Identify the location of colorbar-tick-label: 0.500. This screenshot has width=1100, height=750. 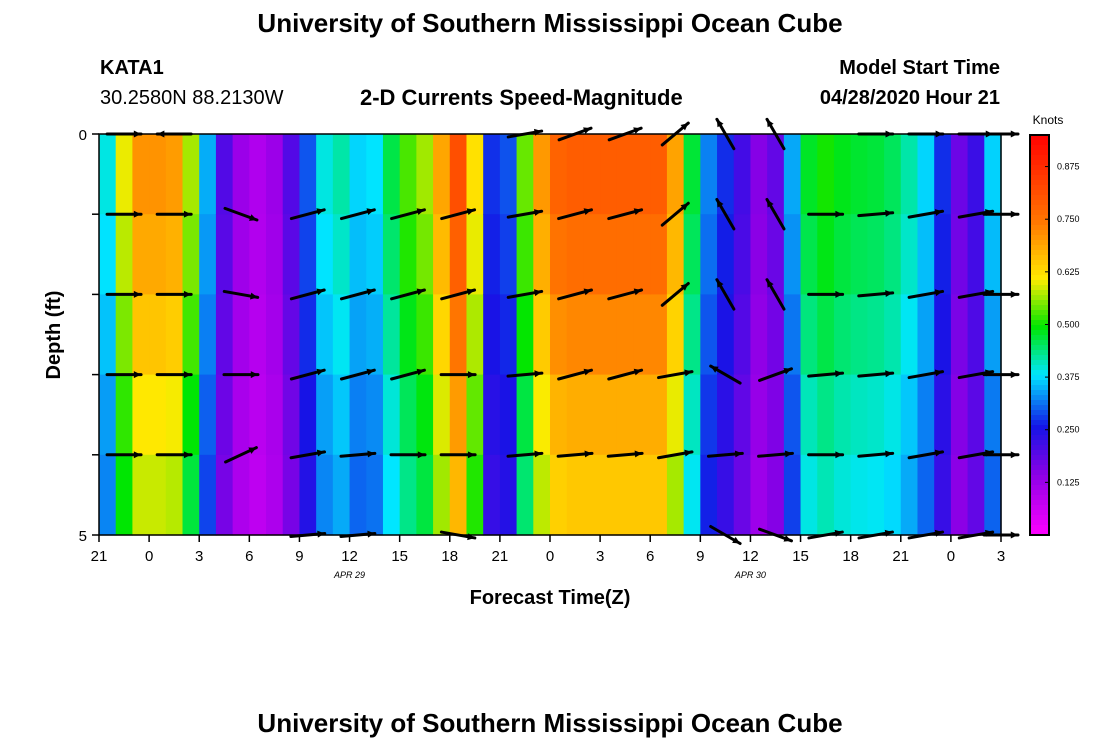
(1068, 324).